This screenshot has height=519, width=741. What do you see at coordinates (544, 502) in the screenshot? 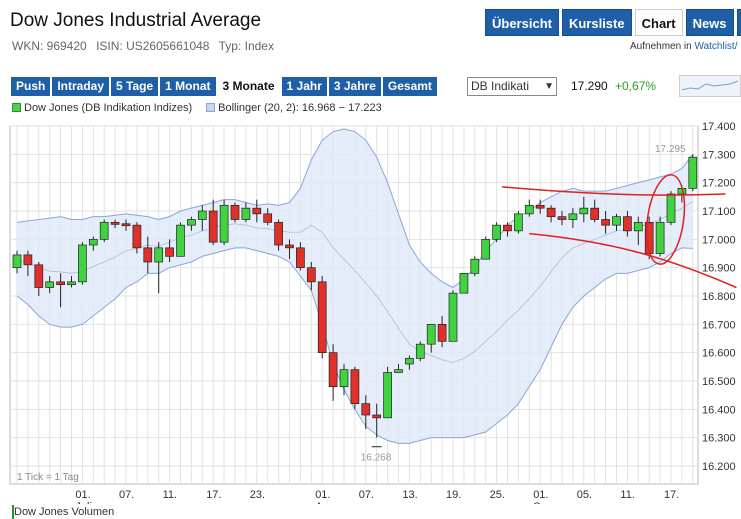
I see `x-tick-month-label: Sep.` at bounding box center [544, 502].